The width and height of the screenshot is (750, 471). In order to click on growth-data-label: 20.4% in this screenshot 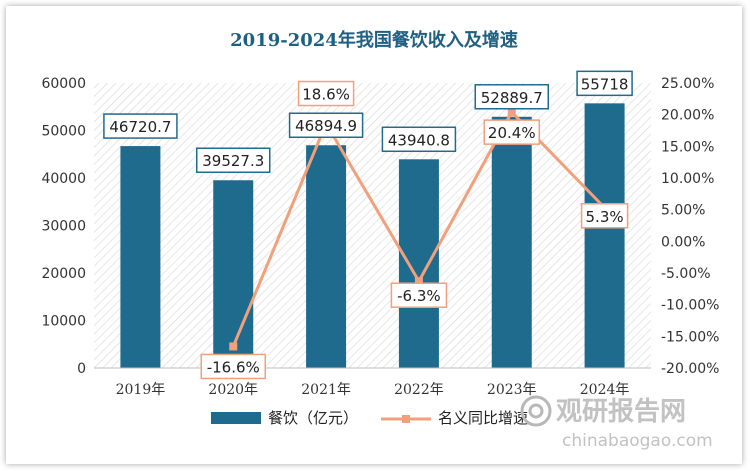, I will do `click(512, 133)`.